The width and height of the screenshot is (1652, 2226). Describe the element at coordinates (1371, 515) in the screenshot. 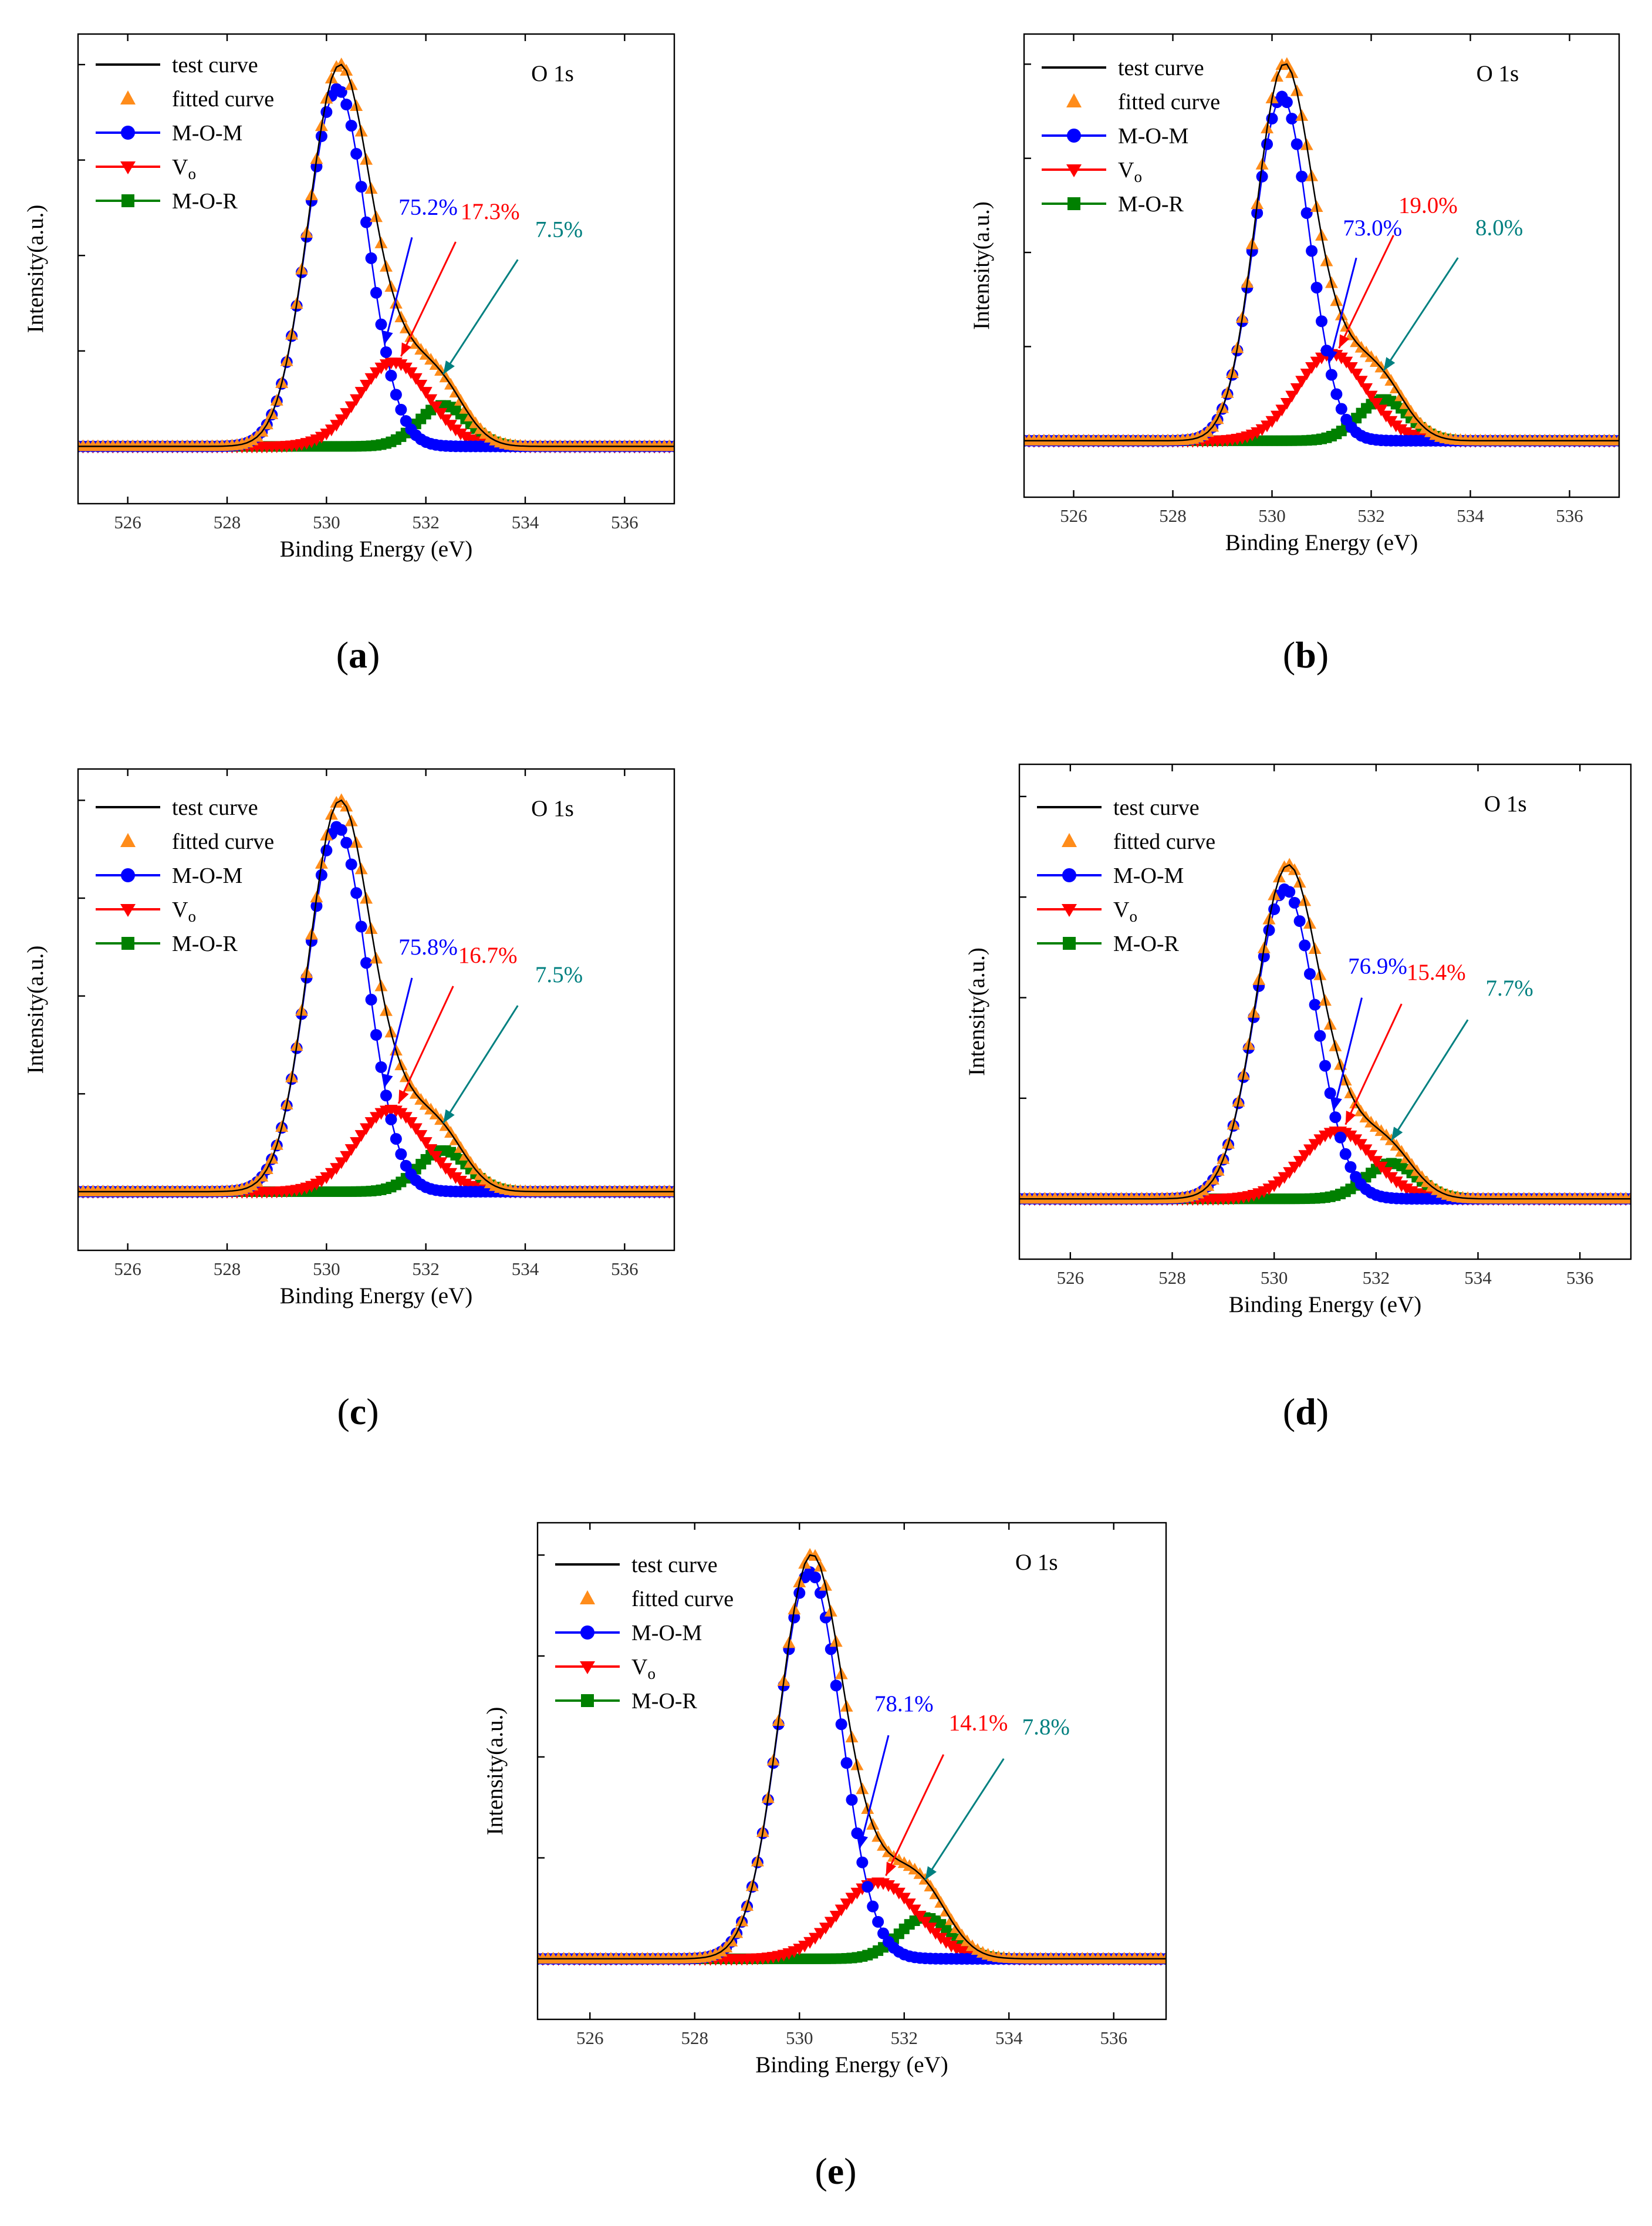

I see `x-tick-label: 532` at that location.